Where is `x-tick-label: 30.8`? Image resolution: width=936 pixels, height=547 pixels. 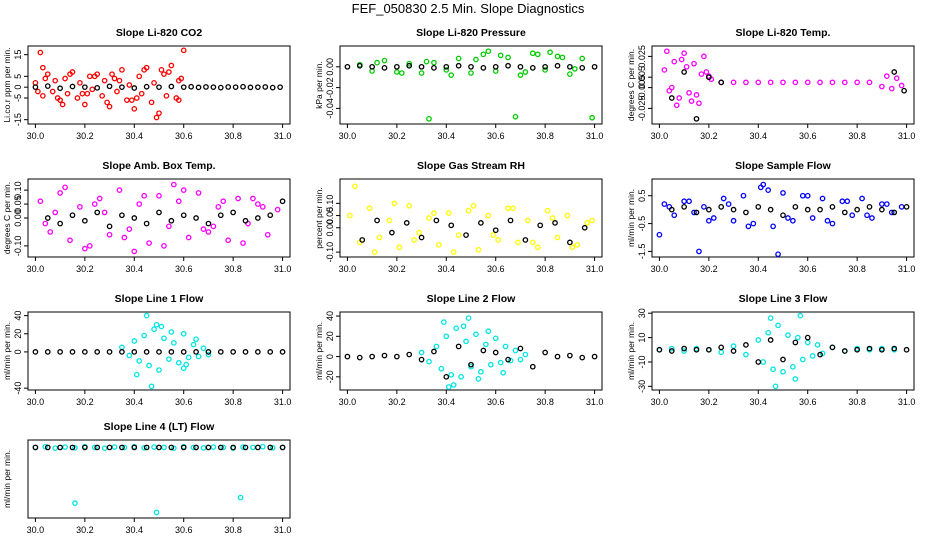 x-tick-label: 30.8 is located at coordinates (545, 136).